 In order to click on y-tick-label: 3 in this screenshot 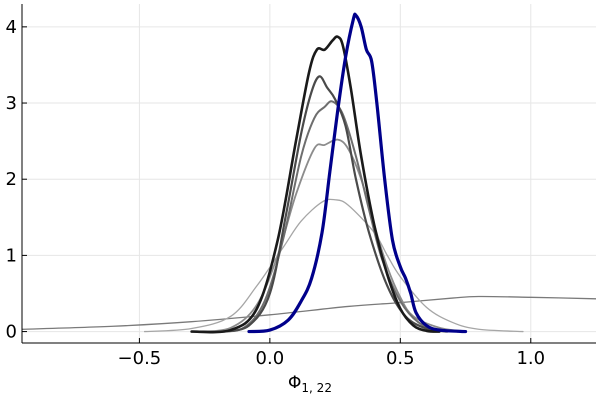, I will do `click(11, 103)`.